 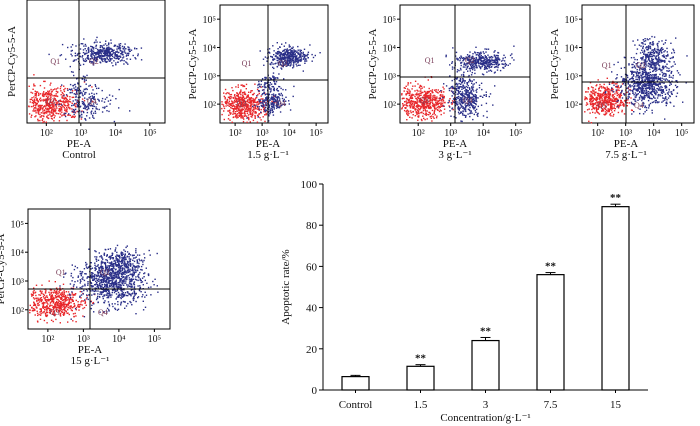 What do you see at coordinates (421, 405) in the screenshot?
I see `bar-x-tick-label: 1.5` at bounding box center [421, 405].